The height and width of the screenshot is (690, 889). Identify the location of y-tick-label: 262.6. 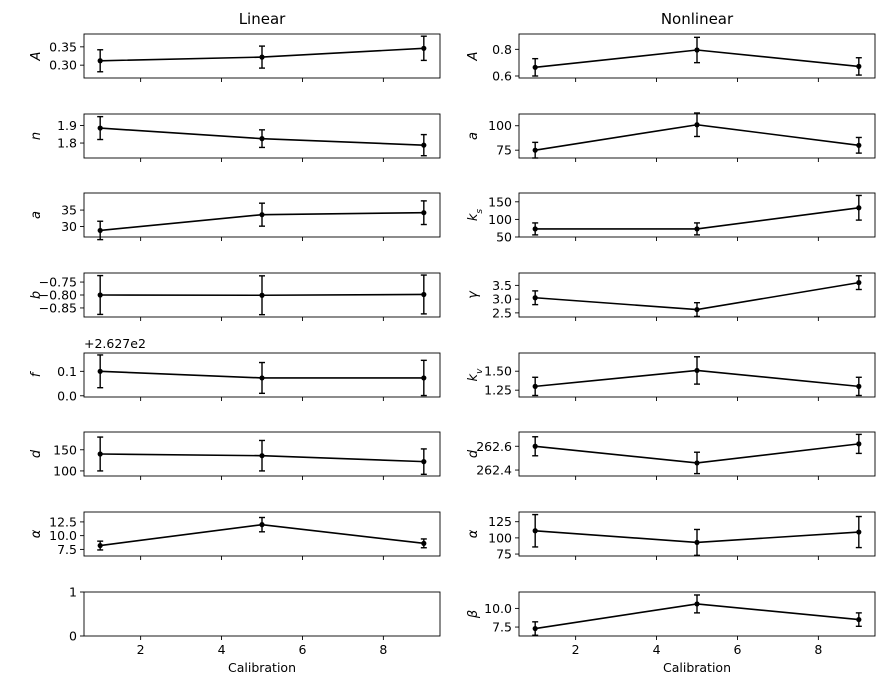
(494, 446).